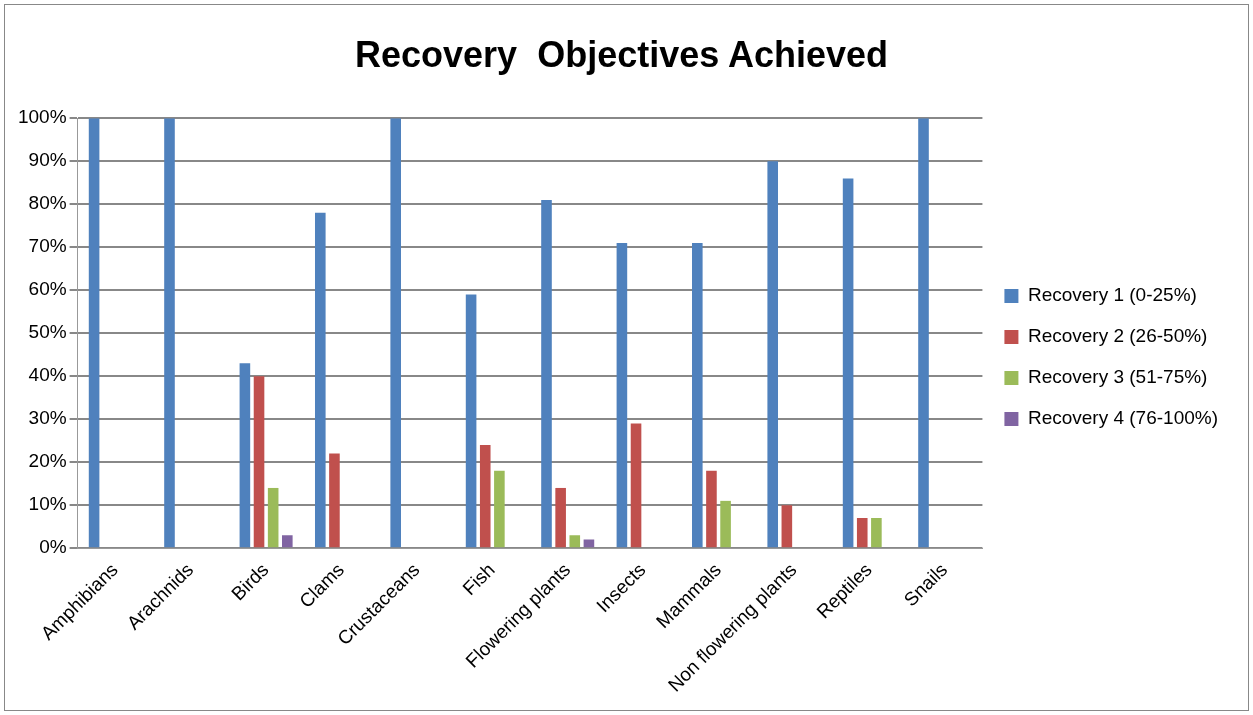  What do you see at coordinates (47, 289) in the screenshot?
I see `y-tick-label: 60%` at bounding box center [47, 289].